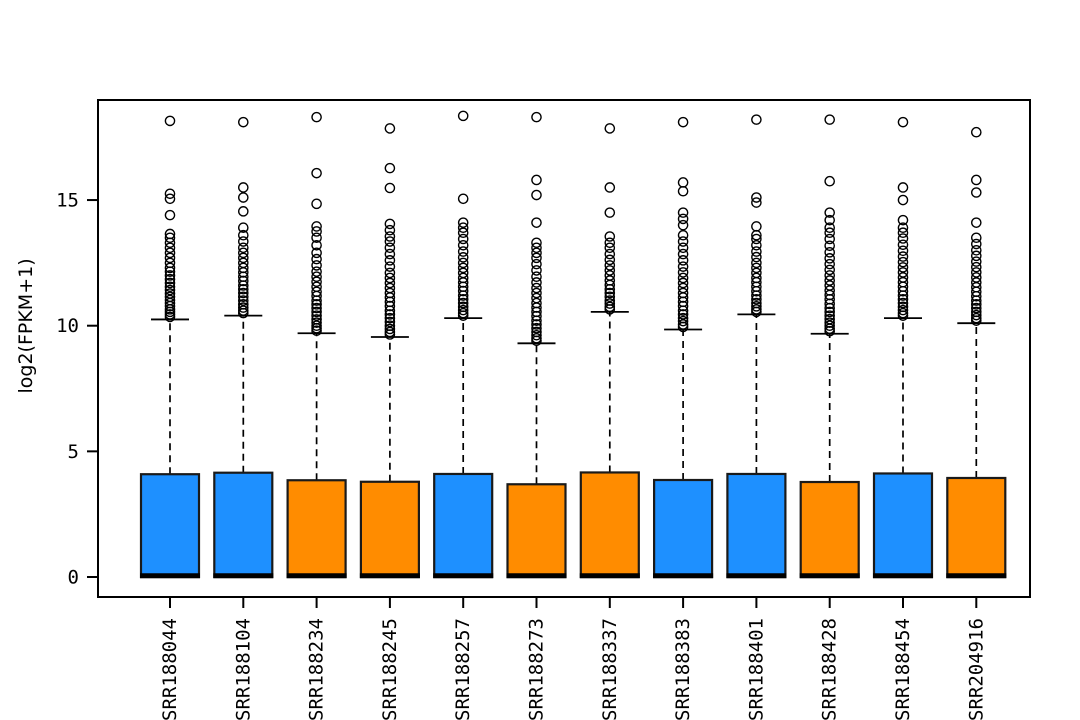 This screenshot has height=720, width=1080. Describe the element at coordinates (756, 525) in the screenshot. I see `box-SRR188401` at that location.